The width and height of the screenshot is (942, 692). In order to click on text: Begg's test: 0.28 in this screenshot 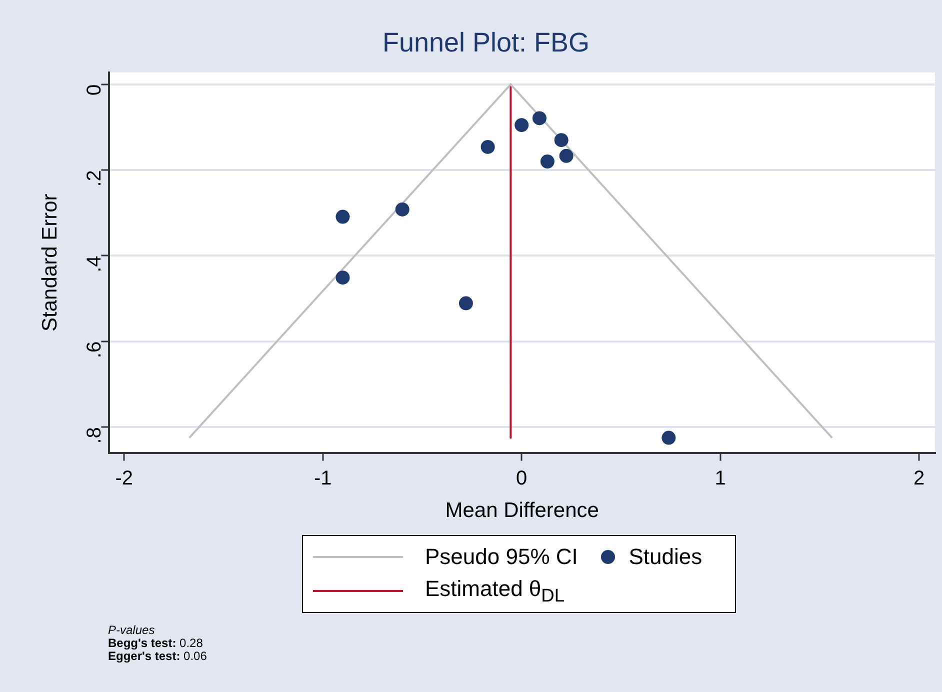, I will do `click(156, 643)`.